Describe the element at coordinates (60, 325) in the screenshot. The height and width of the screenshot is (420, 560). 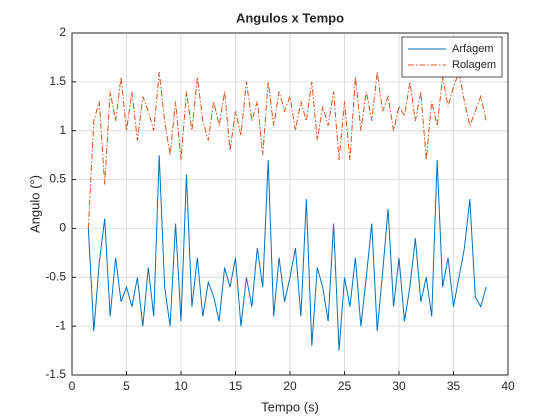
I see `y-tick-label: -1` at that location.